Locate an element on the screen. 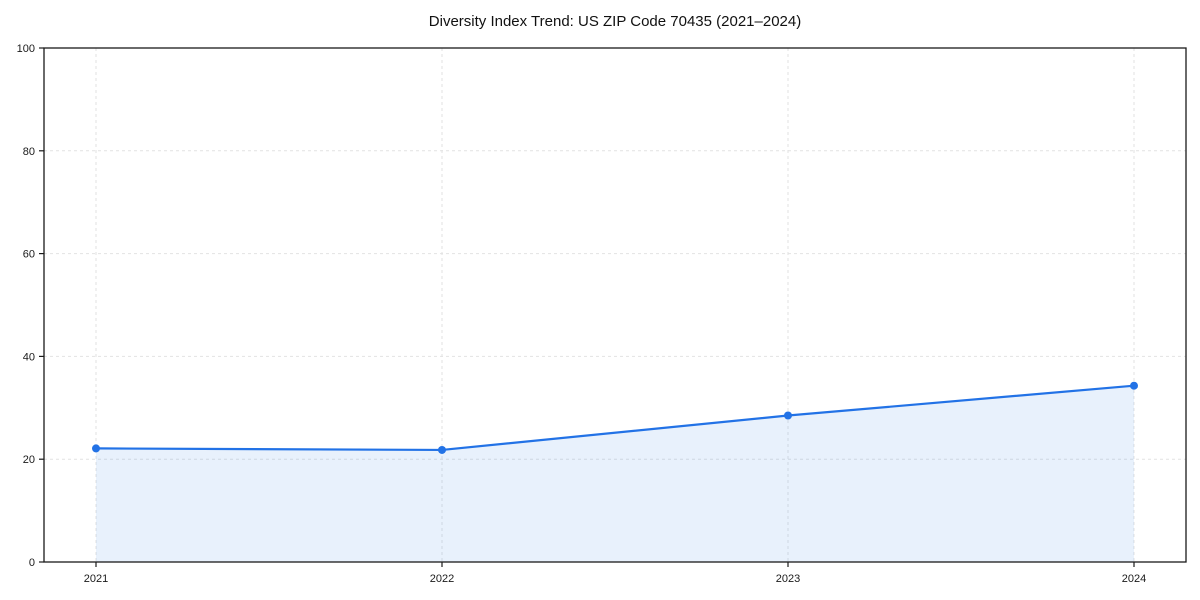 This screenshot has height=600, width=1200. x-tick-label: 2023 is located at coordinates (788, 579).